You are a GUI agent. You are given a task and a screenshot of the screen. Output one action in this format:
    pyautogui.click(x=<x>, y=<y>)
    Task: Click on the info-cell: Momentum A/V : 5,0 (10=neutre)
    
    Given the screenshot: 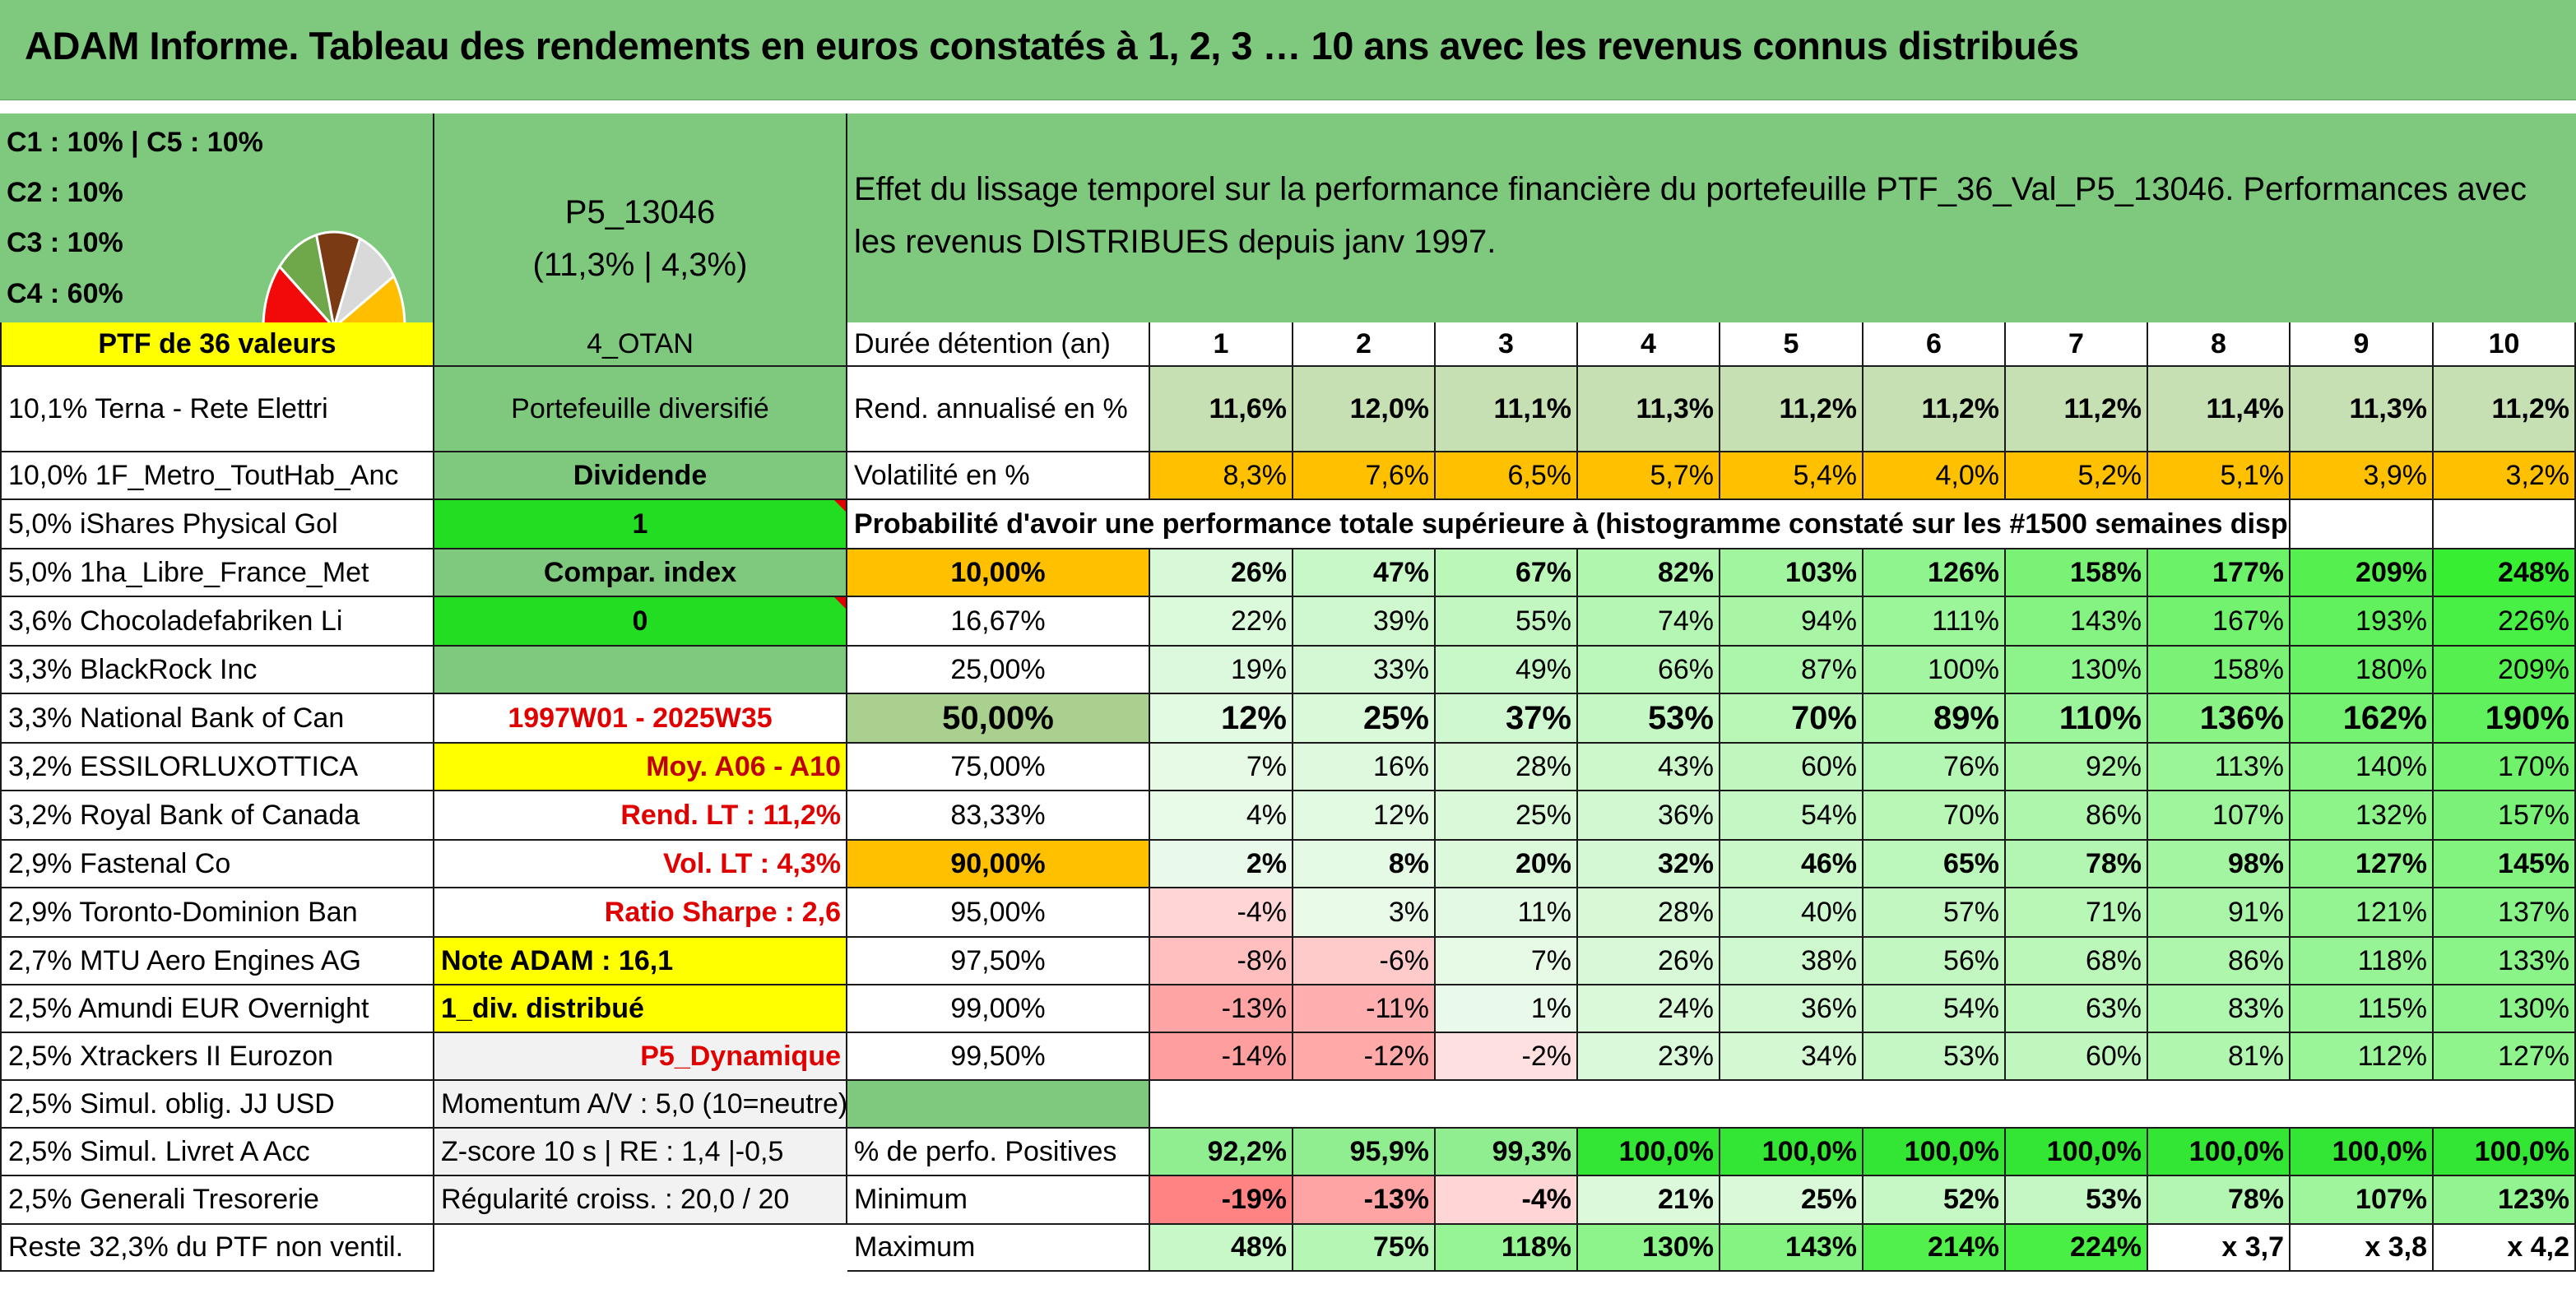 What is the action you would take?
    pyautogui.click(x=640, y=1105)
    